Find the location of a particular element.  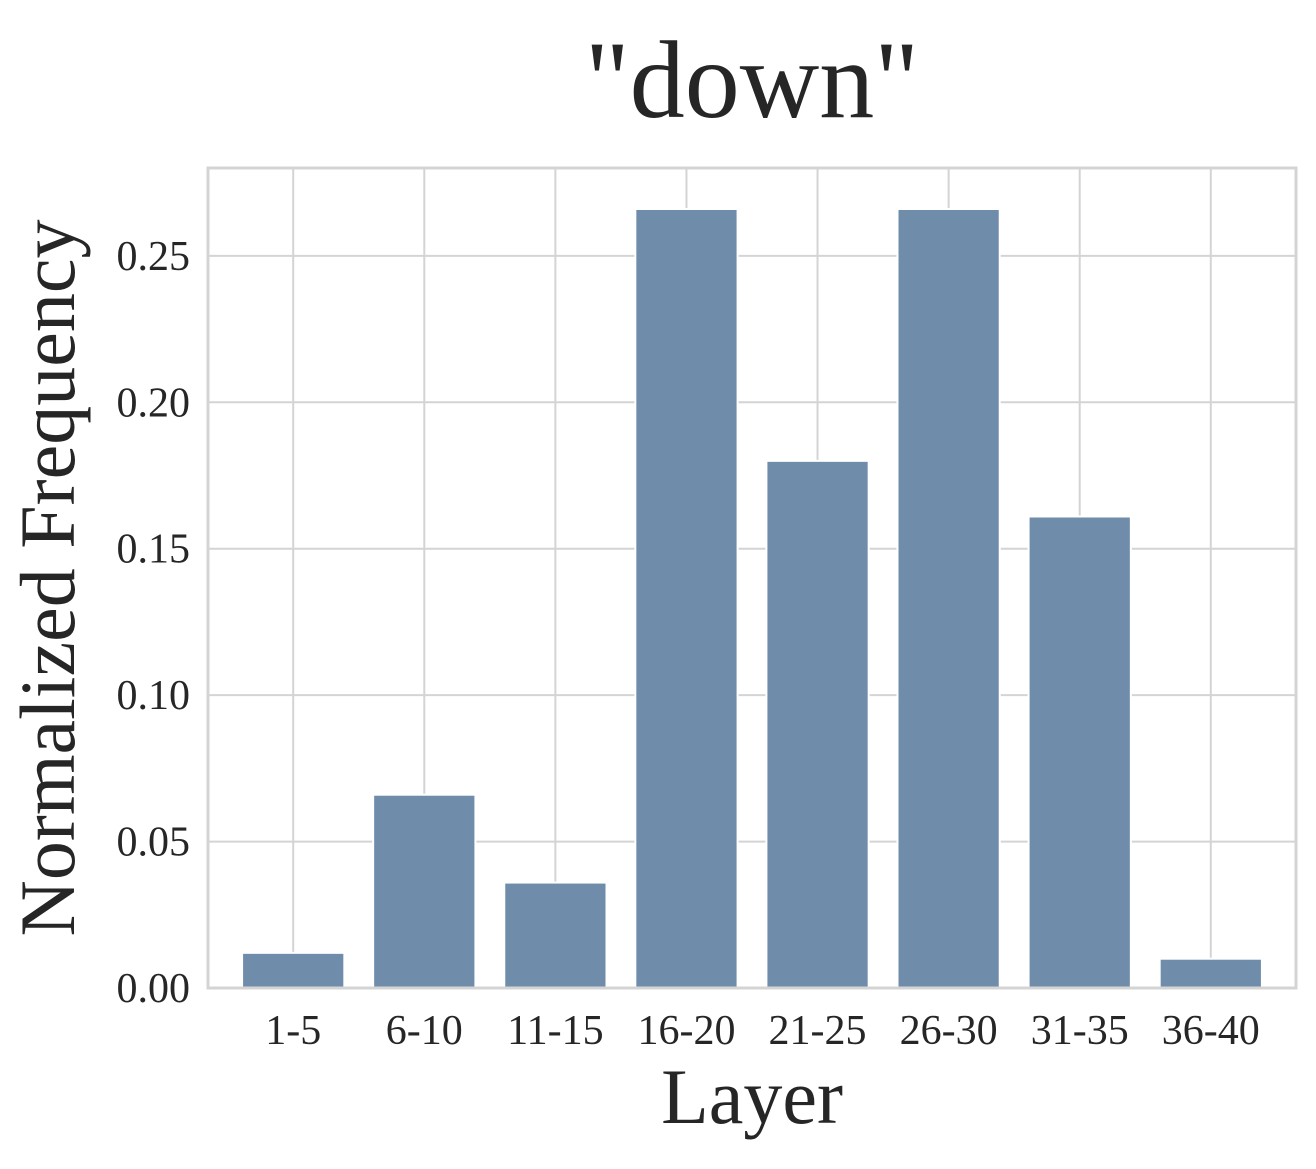

x-axis-label: Layer is located at coordinates (752, 1096).